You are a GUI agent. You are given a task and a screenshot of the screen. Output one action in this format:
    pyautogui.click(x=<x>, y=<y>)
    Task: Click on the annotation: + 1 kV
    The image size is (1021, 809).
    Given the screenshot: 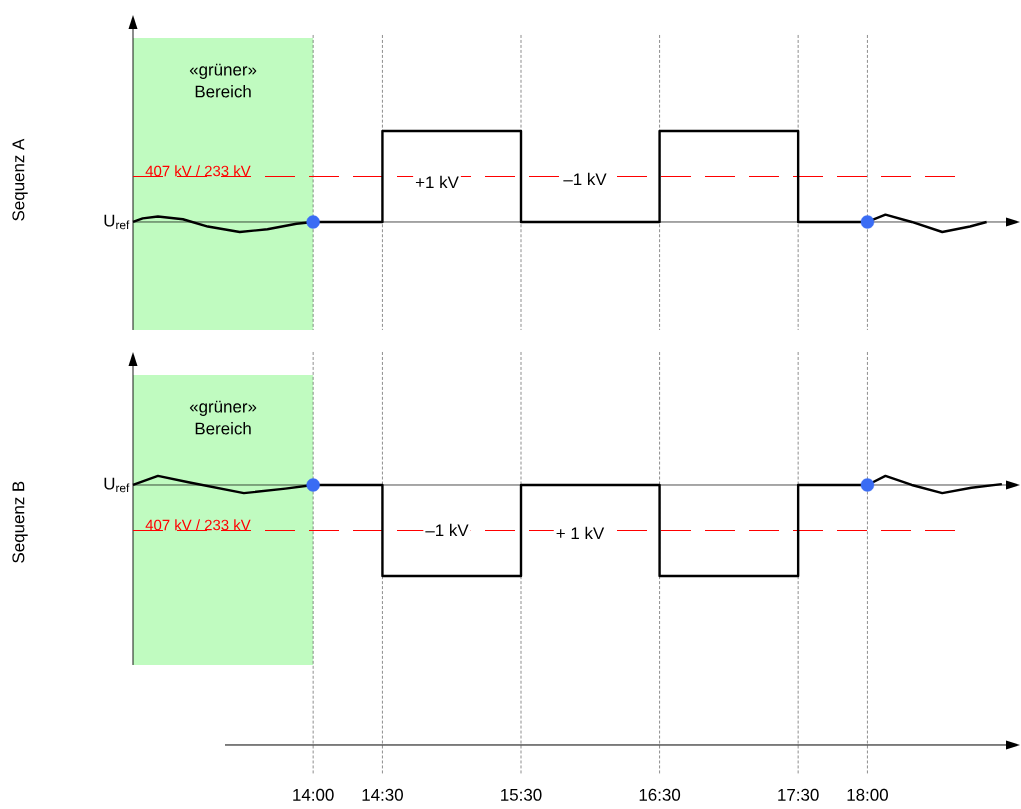 What is the action you would take?
    pyautogui.click(x=580, y=533)
    